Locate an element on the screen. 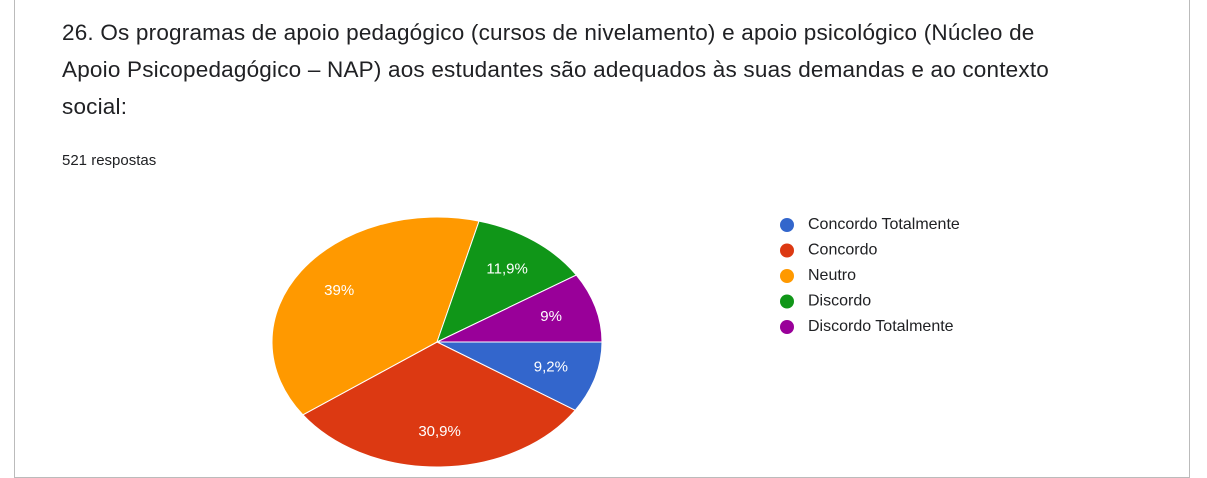 The width and height of the screenshot is (1207, 478). slice-label: 30,9% is located at coordinates (439, 431).